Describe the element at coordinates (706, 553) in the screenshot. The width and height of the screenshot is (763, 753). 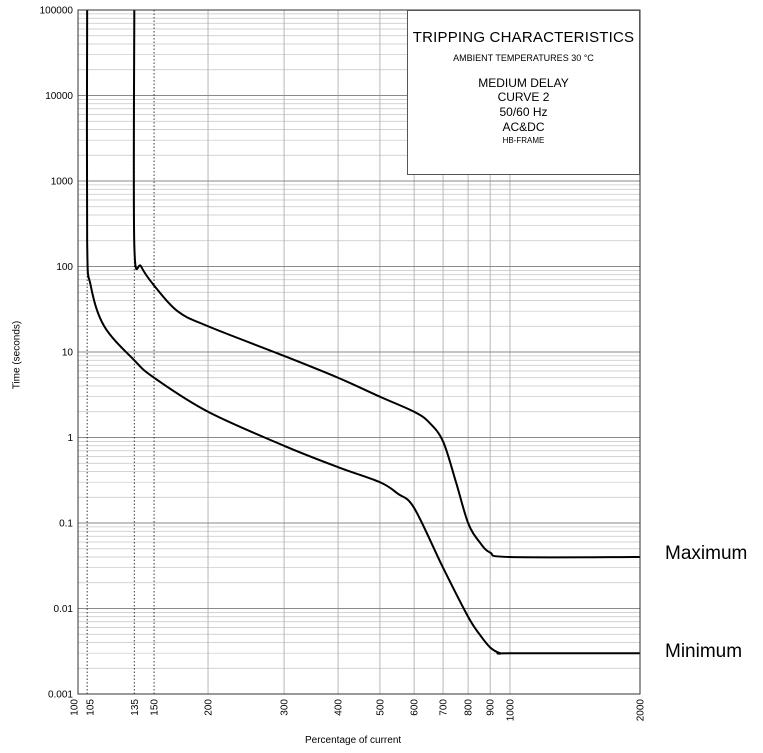
I see `series-label-maximum: Maximum` at that location.